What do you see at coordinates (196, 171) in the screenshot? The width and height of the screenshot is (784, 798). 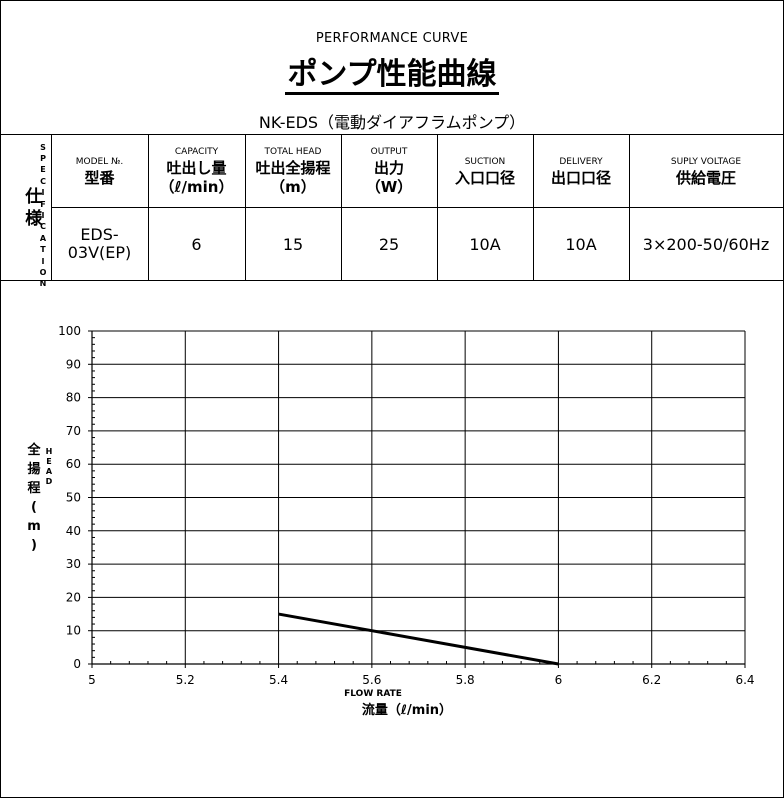 I see `col-capacity: CAPACITY 吐出し量 （ℓ/min）` at bounding box center [196, 171].